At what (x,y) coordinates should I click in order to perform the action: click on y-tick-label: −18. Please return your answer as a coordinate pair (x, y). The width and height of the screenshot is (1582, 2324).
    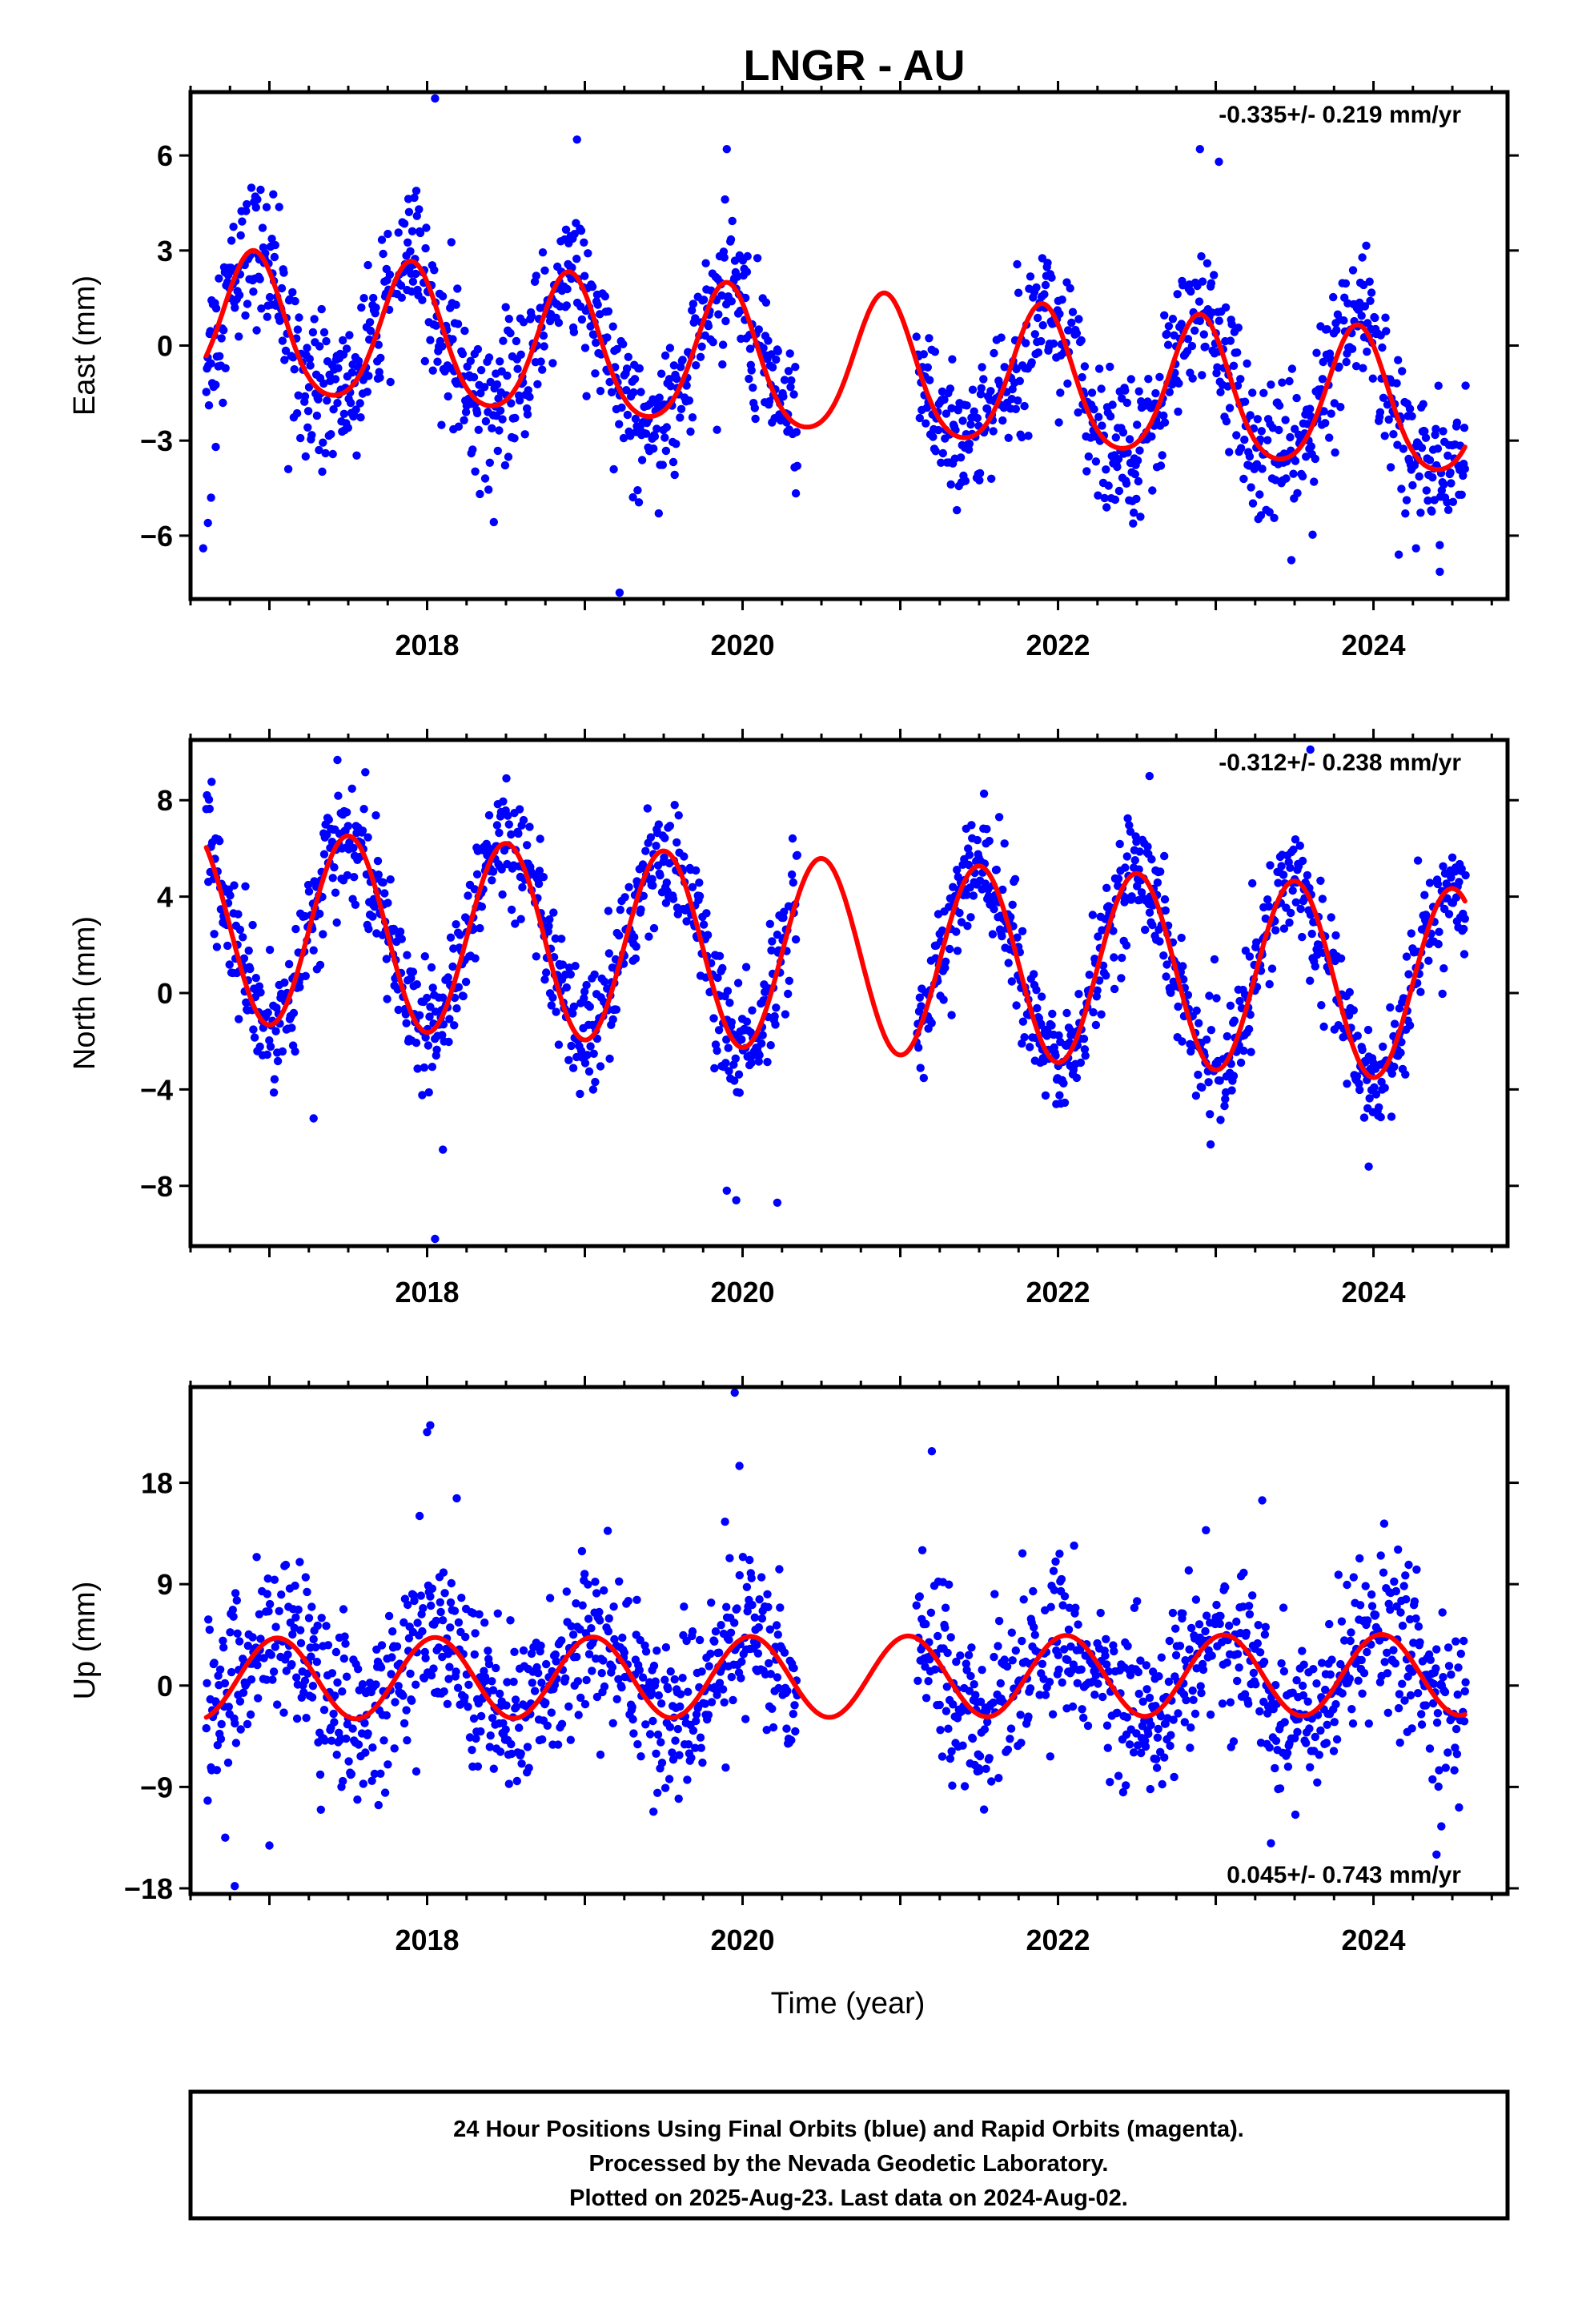
    Looking at the image, I should click on (148, 1888).